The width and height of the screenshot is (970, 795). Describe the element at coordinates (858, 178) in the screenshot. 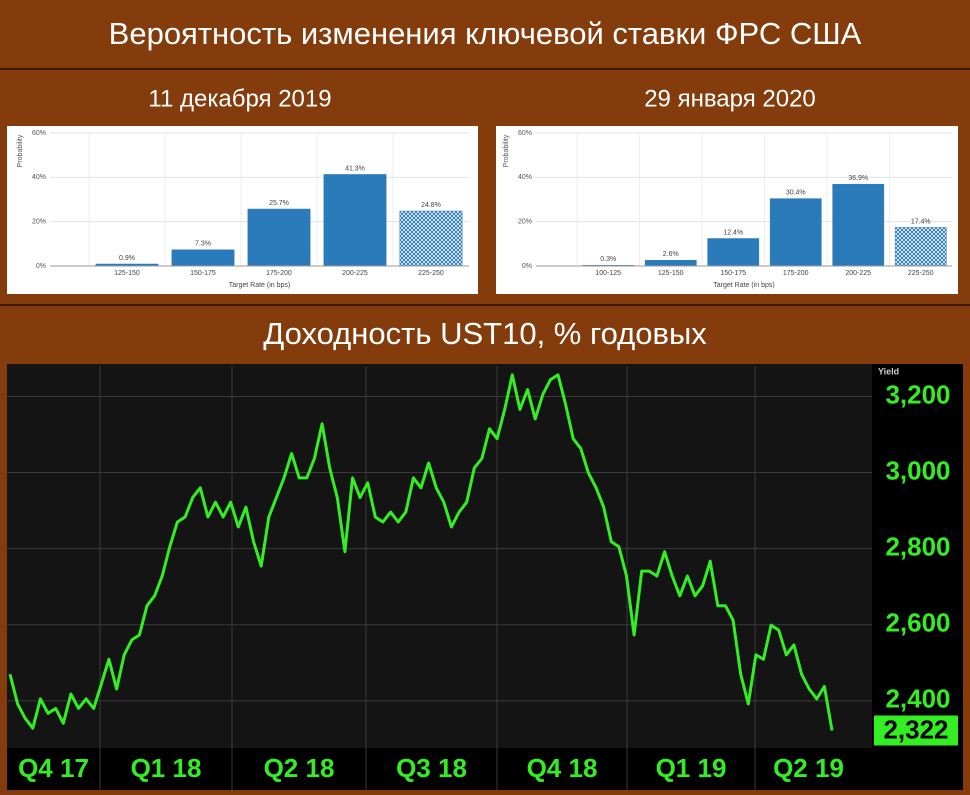

I see `data-label: 36.9%` at that location.